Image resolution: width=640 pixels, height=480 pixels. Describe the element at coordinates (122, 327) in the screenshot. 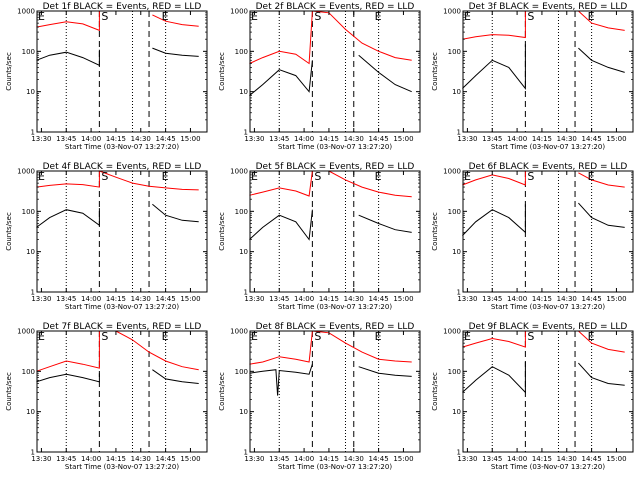

I see `chart-title: Det 7f BLACK = Events, RED = LLD` at that location.